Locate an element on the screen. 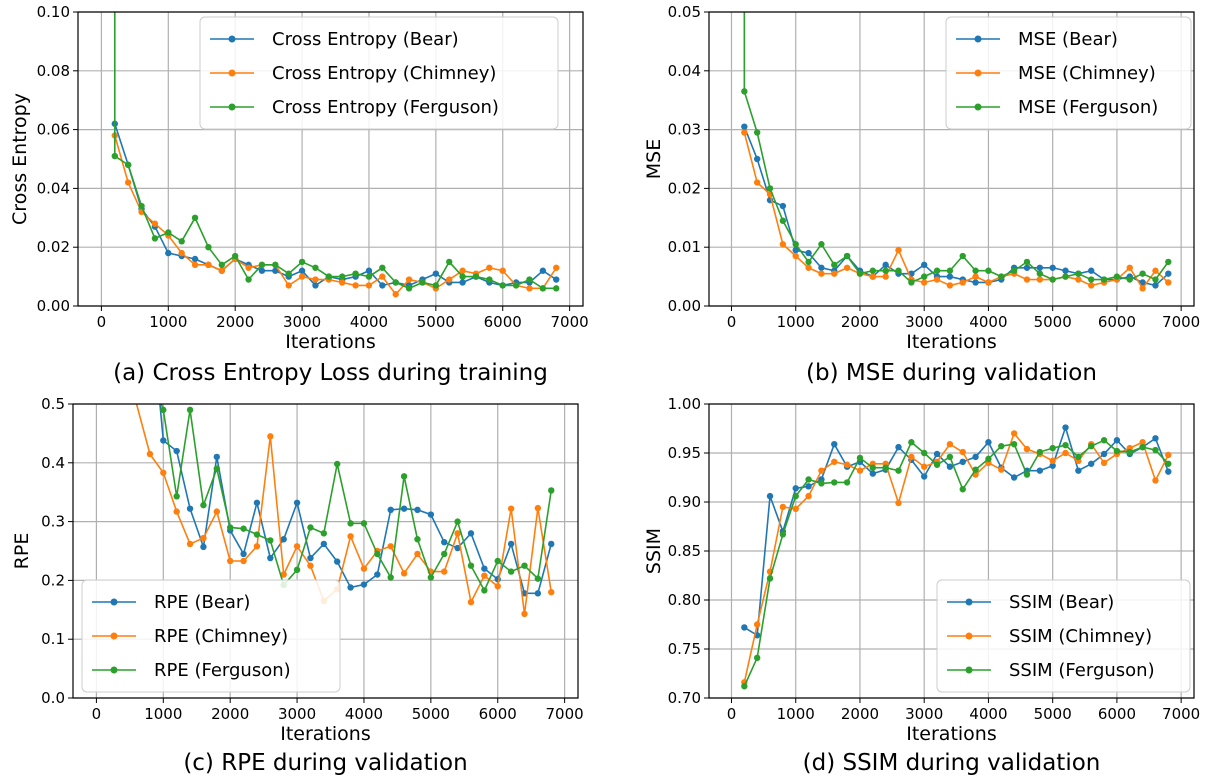 The image size is (1228, 780). legend-label: MSE (Ferguson) is located at coordinates (1088, 107).